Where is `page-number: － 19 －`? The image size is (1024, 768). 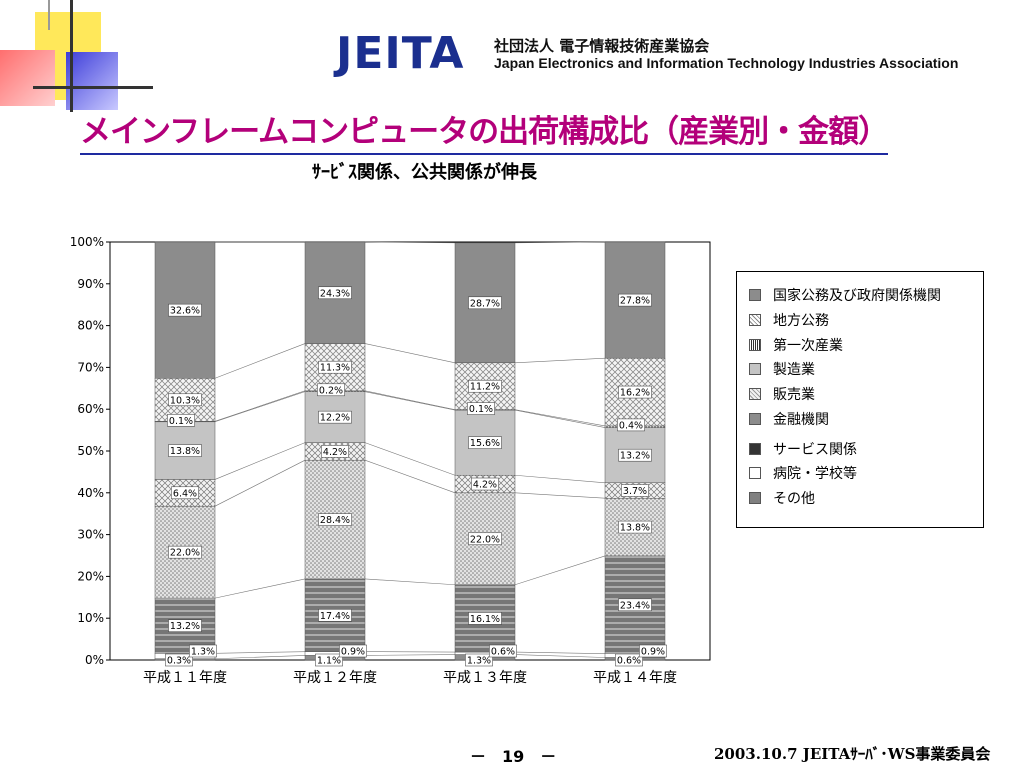 page-number: － 19 － is located at coordinates (513, 756).